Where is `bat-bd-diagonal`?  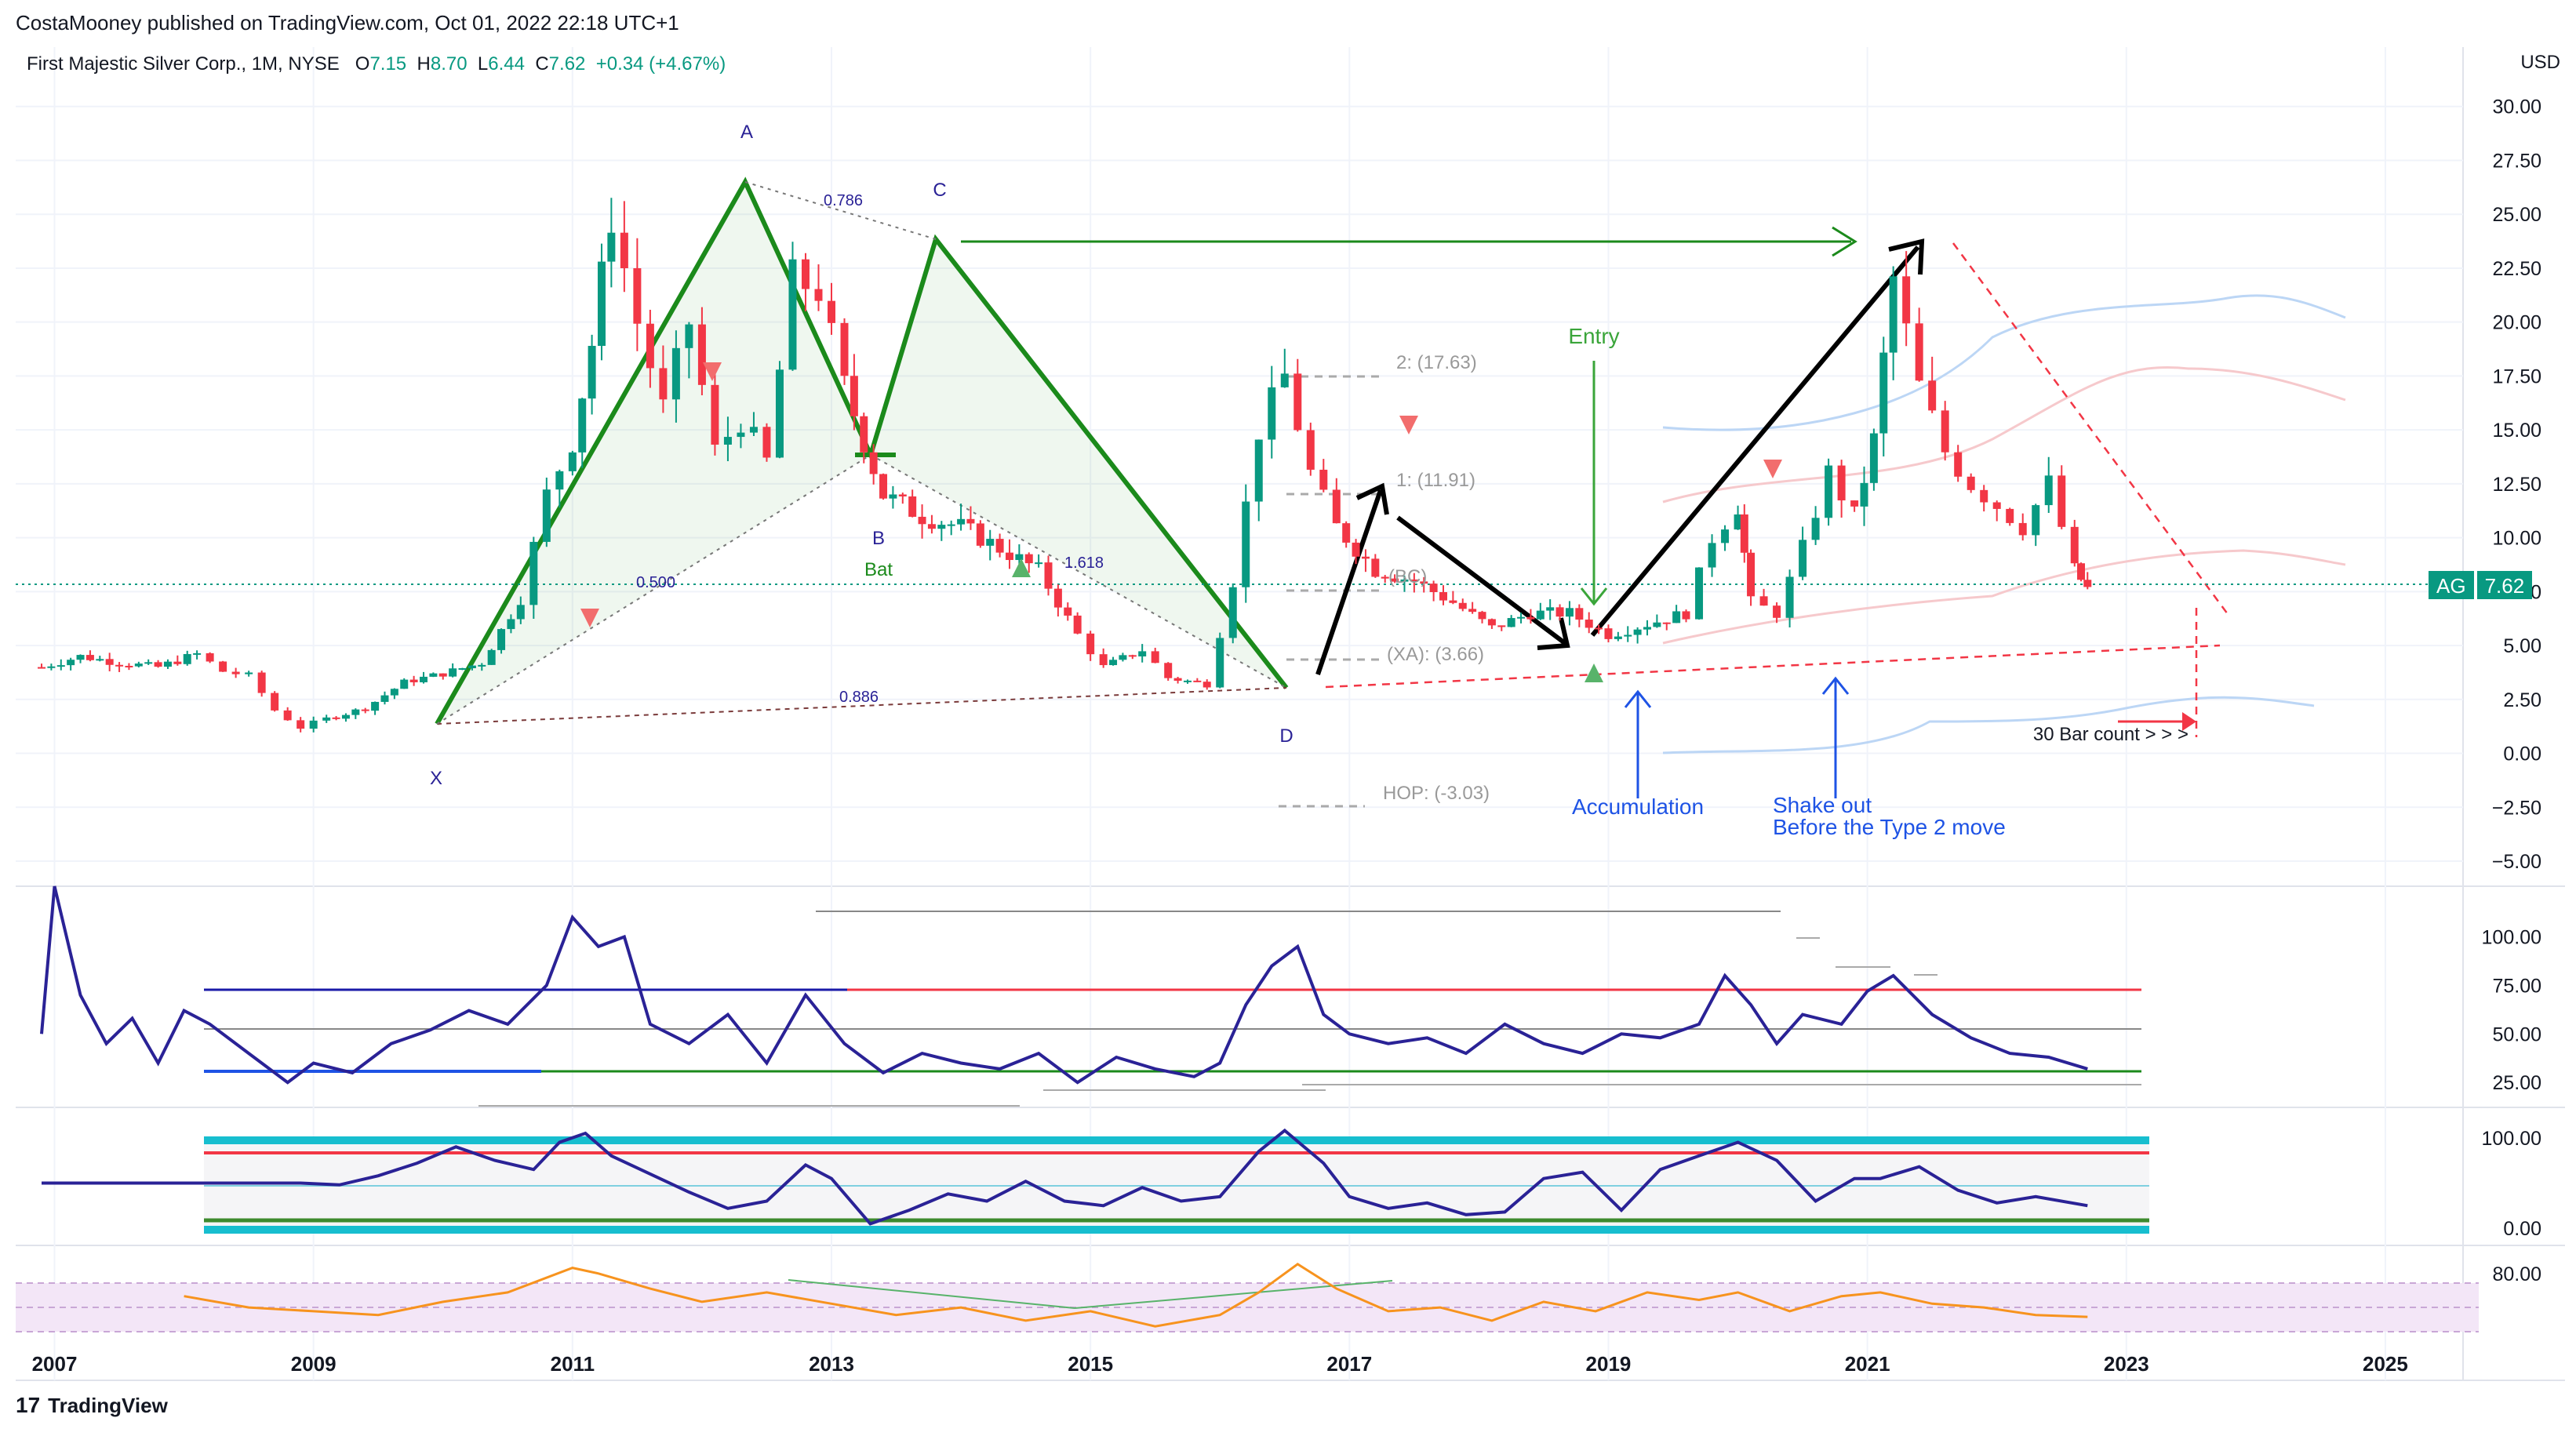
bat-bd-diagonal is located at coordinates (1078, 572).